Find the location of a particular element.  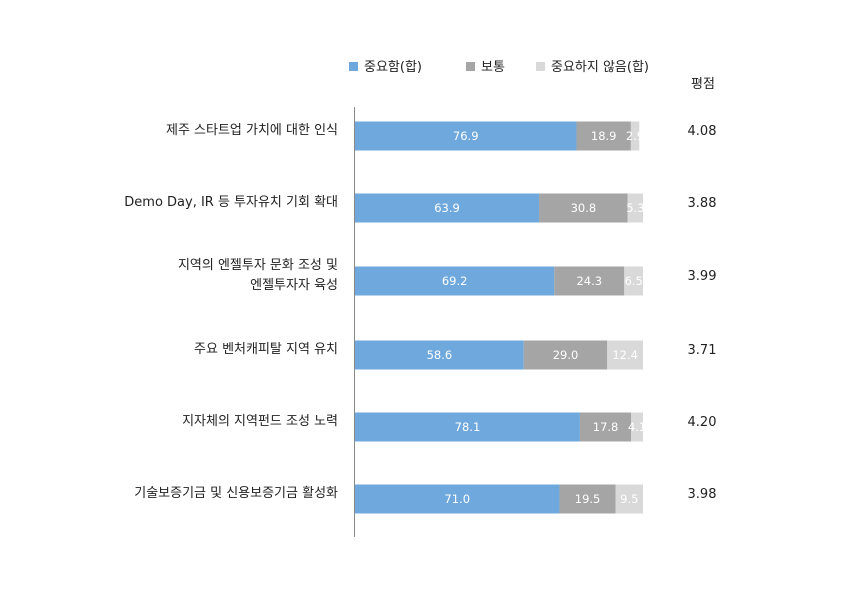

bar-value-label: 2.9 is located at coordinates (635, 136).